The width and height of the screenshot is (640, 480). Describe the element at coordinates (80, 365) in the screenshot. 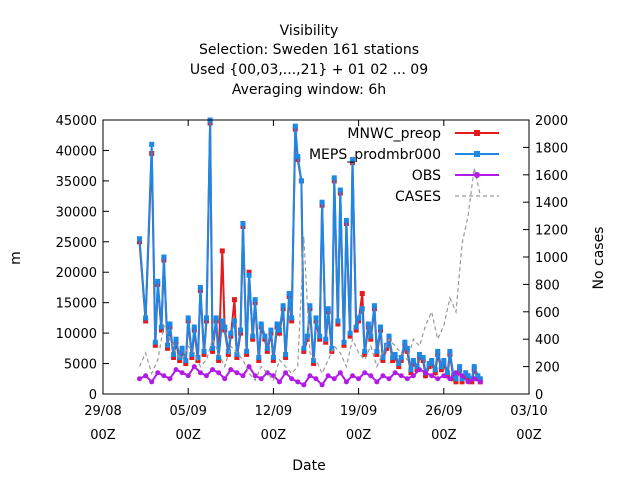

I see `y-tick-label: 5000` at that location.